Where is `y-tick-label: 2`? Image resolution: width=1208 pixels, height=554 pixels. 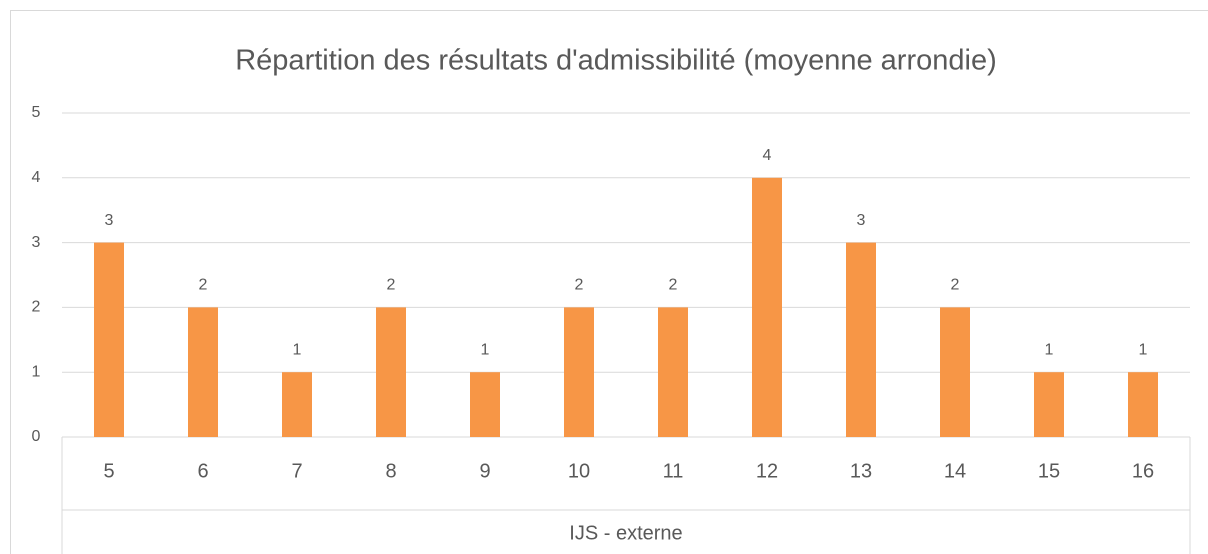 y-tick-label: 2 is located at coordinates (36, 307).